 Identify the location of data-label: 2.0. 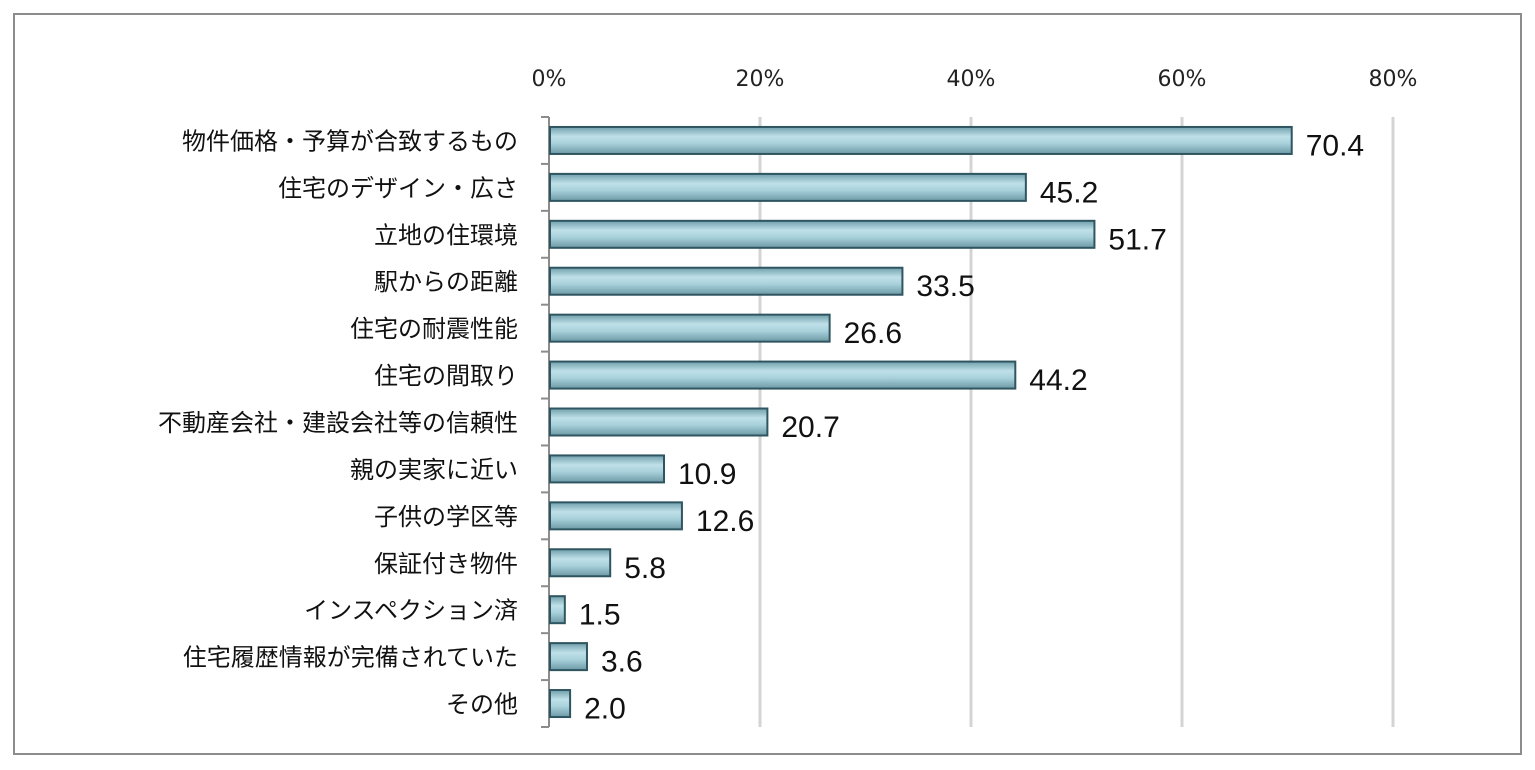
(605, 709).